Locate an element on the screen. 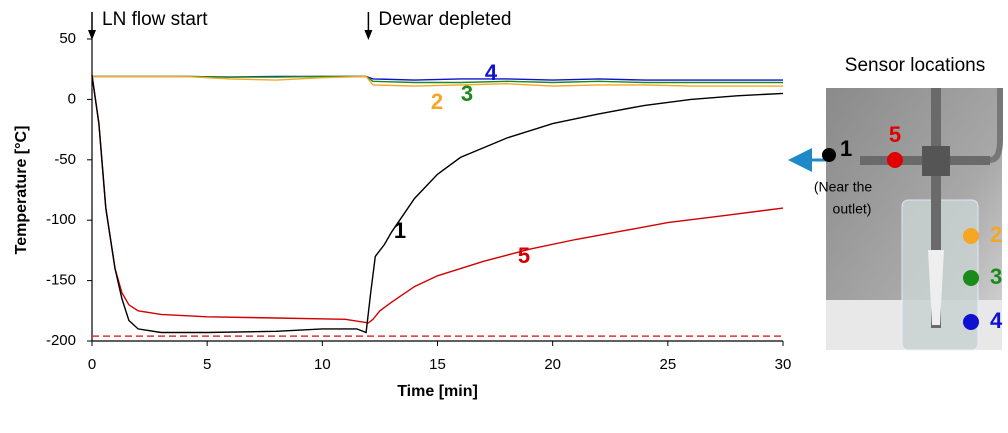 The height and width of the screenshot is (433, 1008). series-label: 2 is located at coordinates (437, 101).